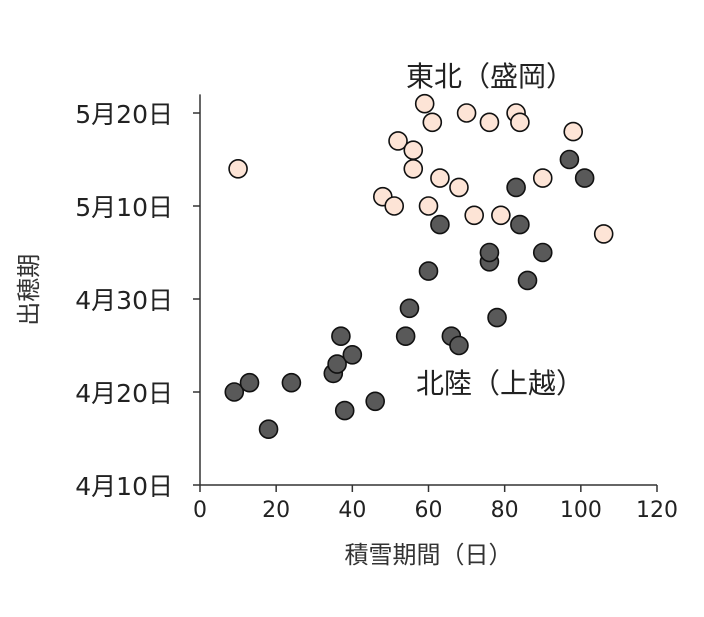 The width and height of the screenshot is (704, 617). Describe the element at coordinates (200, 510) in the screenshot. I see `x-tick-label: 0` at that location.